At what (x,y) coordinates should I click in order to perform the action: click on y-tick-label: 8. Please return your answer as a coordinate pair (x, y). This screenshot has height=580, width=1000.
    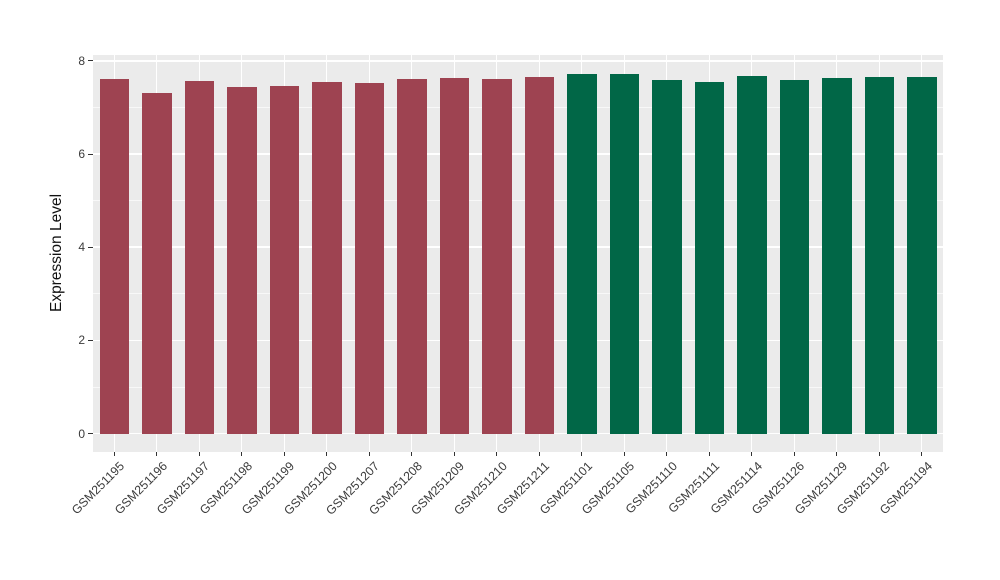
    Looking at the image, I should click on (81, 60).